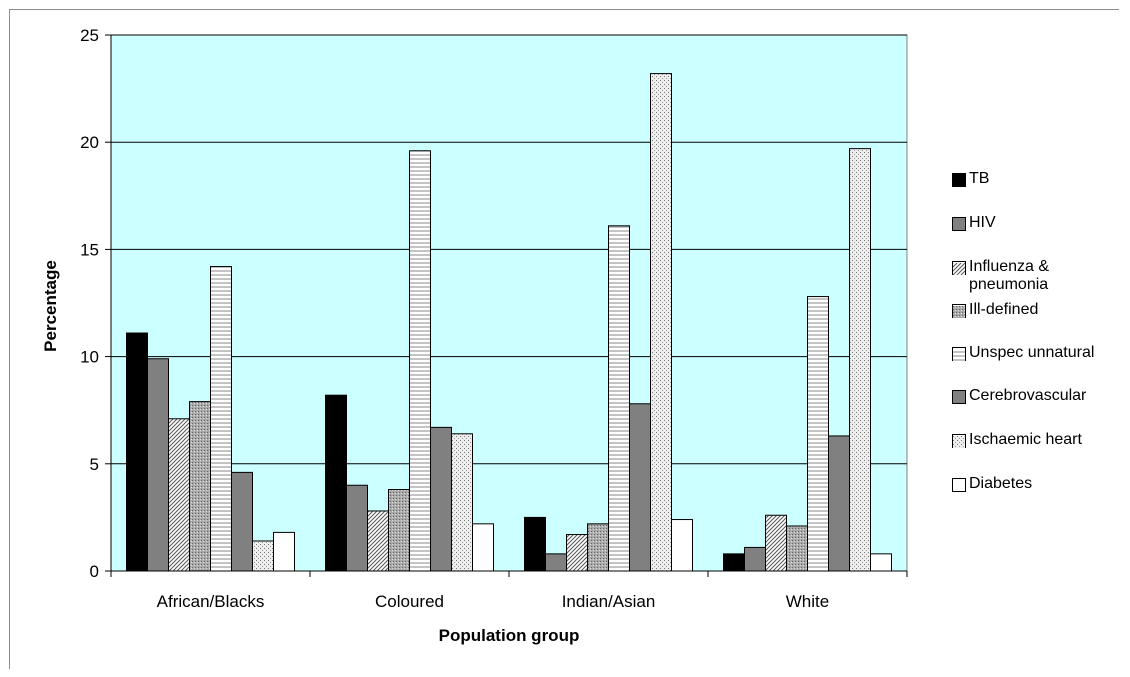  Describe the element at coordinates (1040, 310) in the screenshot. I see `legend-item: Ill-defined` at that location.